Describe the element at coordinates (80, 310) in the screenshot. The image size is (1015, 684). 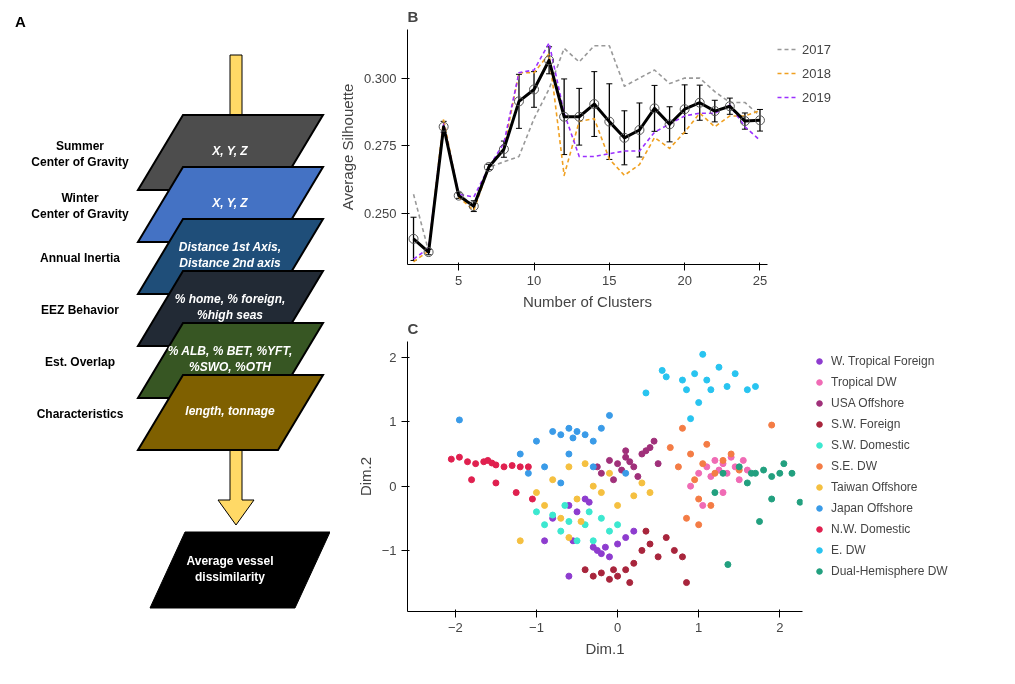
I see `category-label: EEZ Behavior` at that location.